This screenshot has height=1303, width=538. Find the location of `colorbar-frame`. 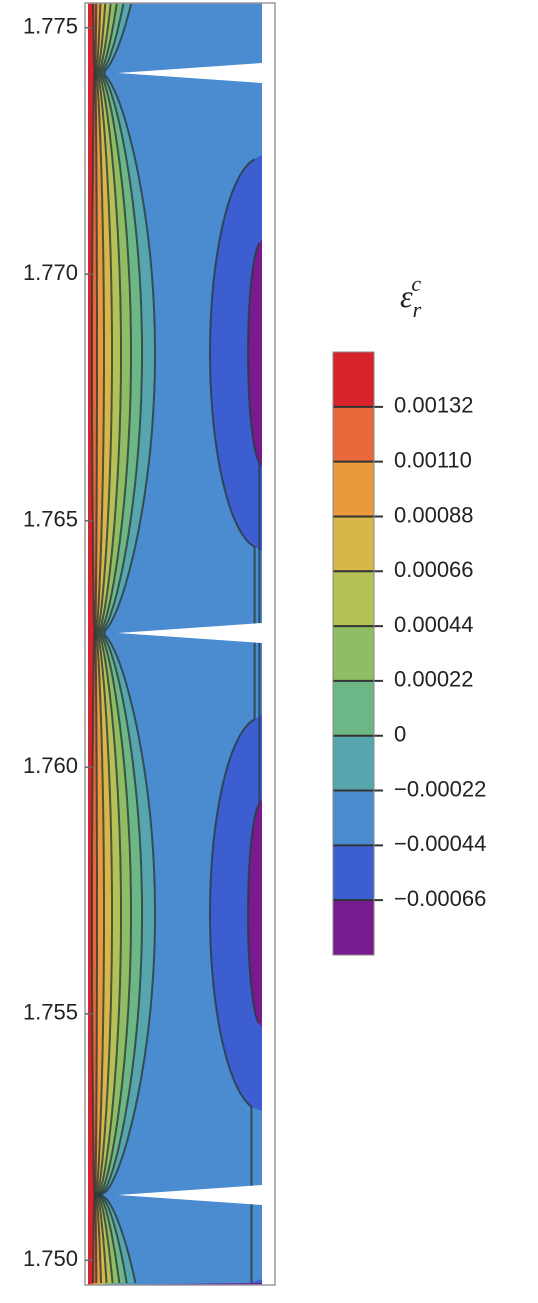

colorbar-frame is located at coordinates (353, 653).